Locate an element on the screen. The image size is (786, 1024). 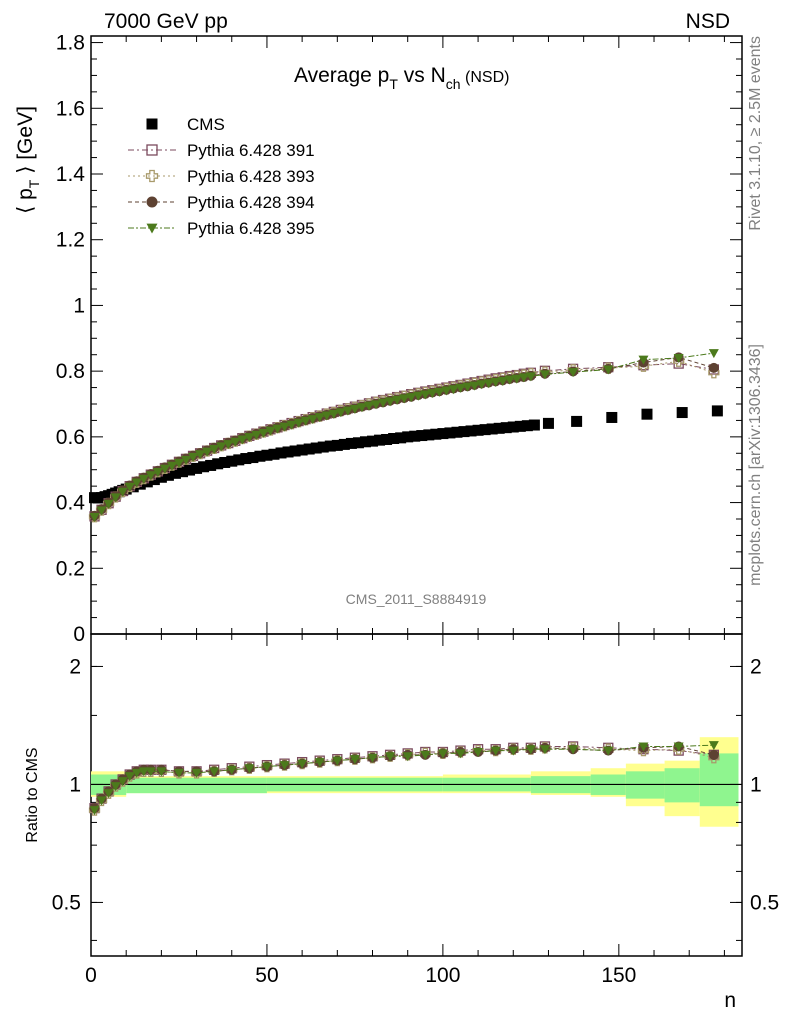
ratio-ytick-label: 2 is located at coordinates (75, 666).